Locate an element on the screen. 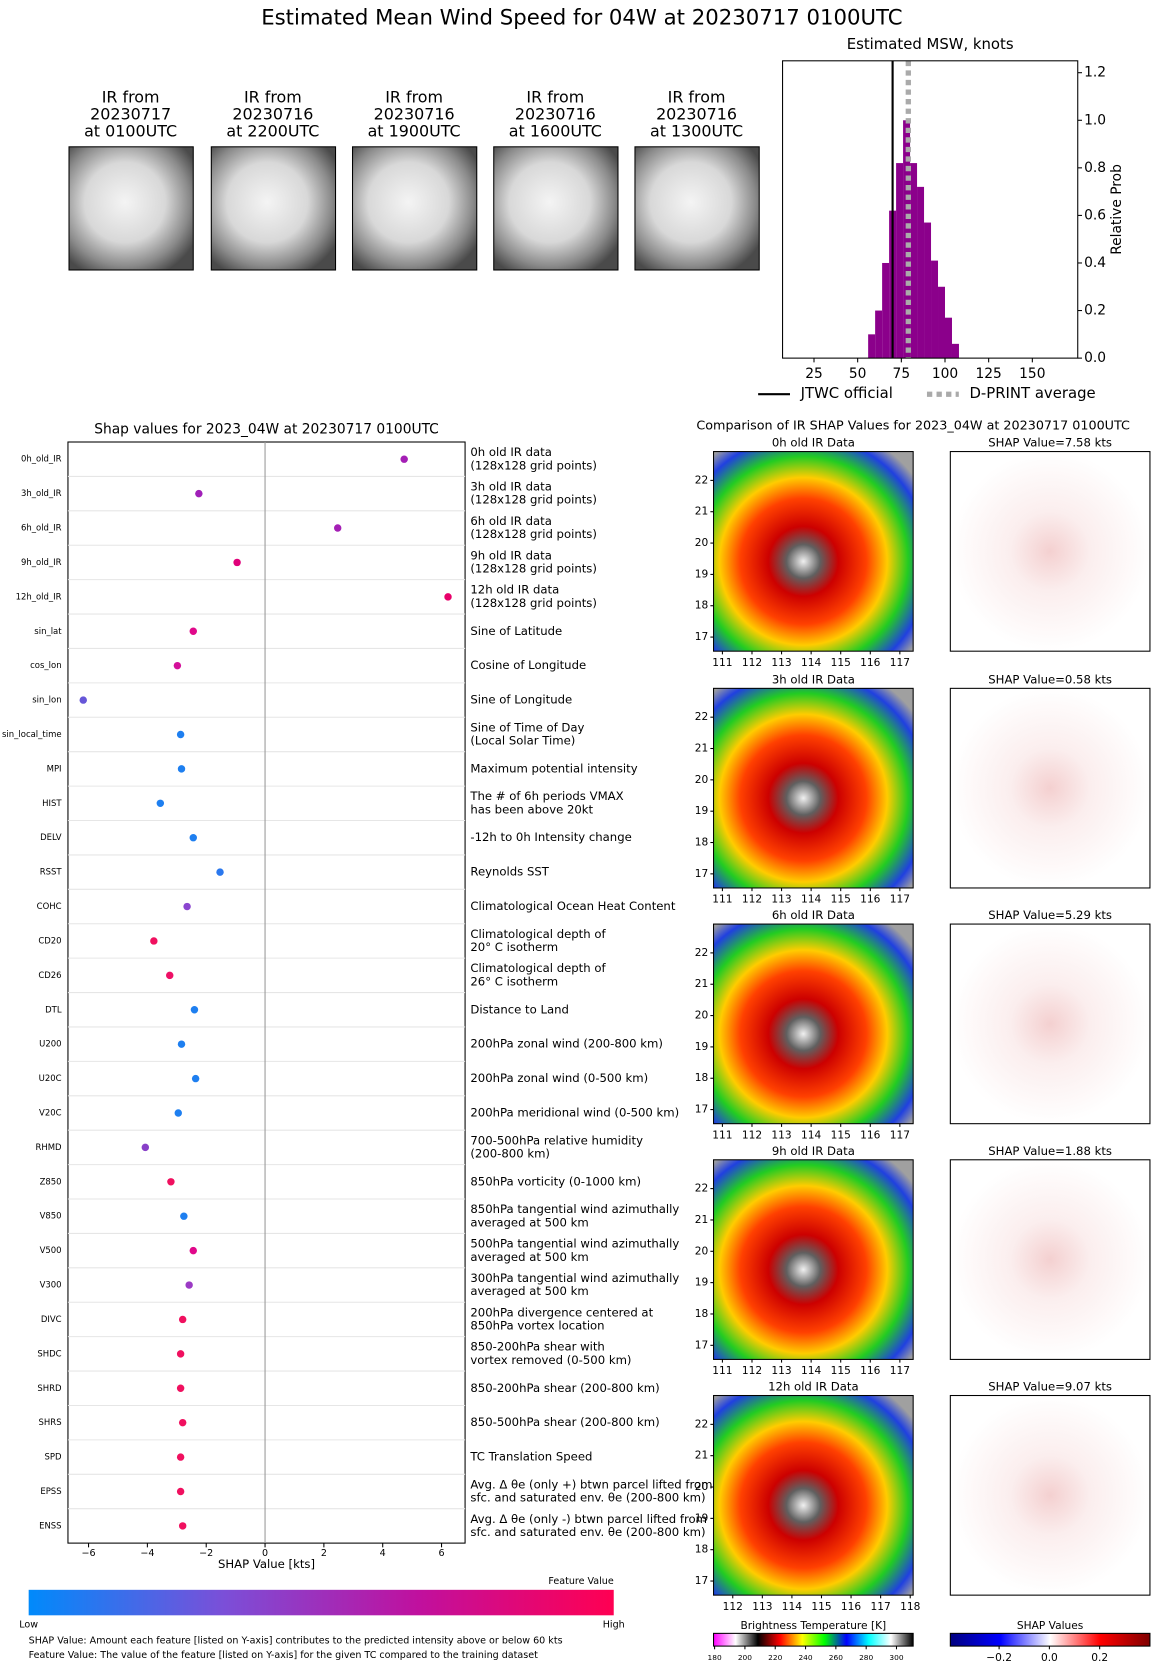 This screenshot has height=1674, width=1168. feature-description: 850-200hPa shear (200-800 km) is located at coordinates (564, 1388).